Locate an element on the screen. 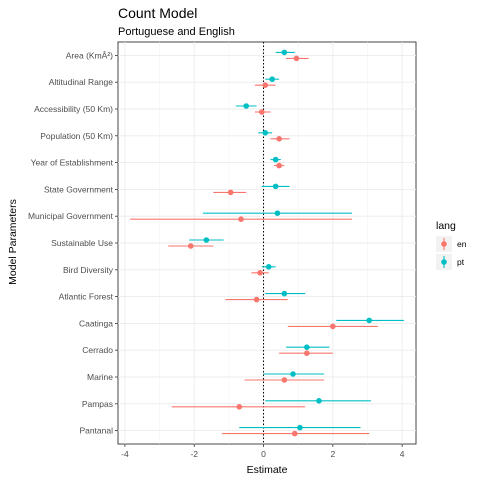 Image resolution: width=480 pixels, height=480 pixels. chart-title: Count Model is located at coordinates (157, 13).